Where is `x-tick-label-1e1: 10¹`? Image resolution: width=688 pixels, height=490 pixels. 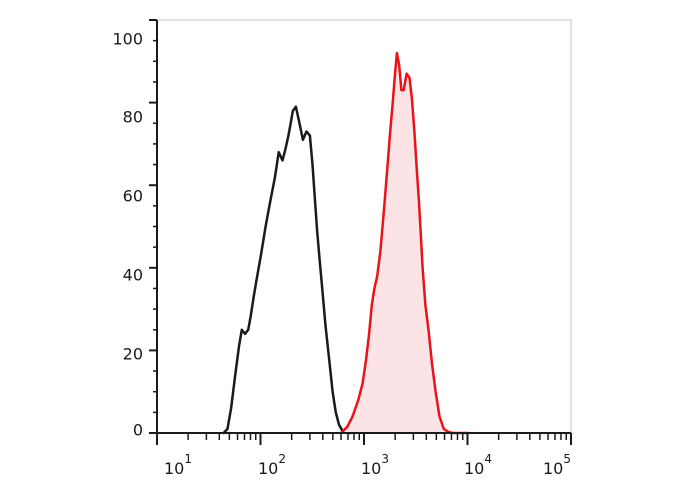
x-tick-label-1e1: 10¹ is located at coordinates (178, 465).